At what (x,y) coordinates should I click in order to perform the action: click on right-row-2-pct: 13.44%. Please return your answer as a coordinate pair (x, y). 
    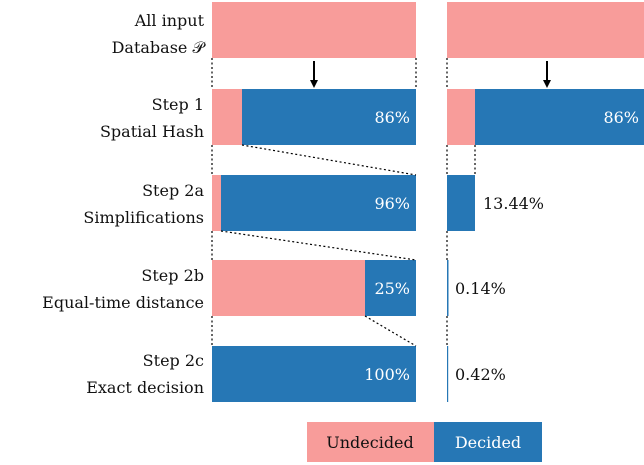
    Looking at the image, I should click on (513, 203).